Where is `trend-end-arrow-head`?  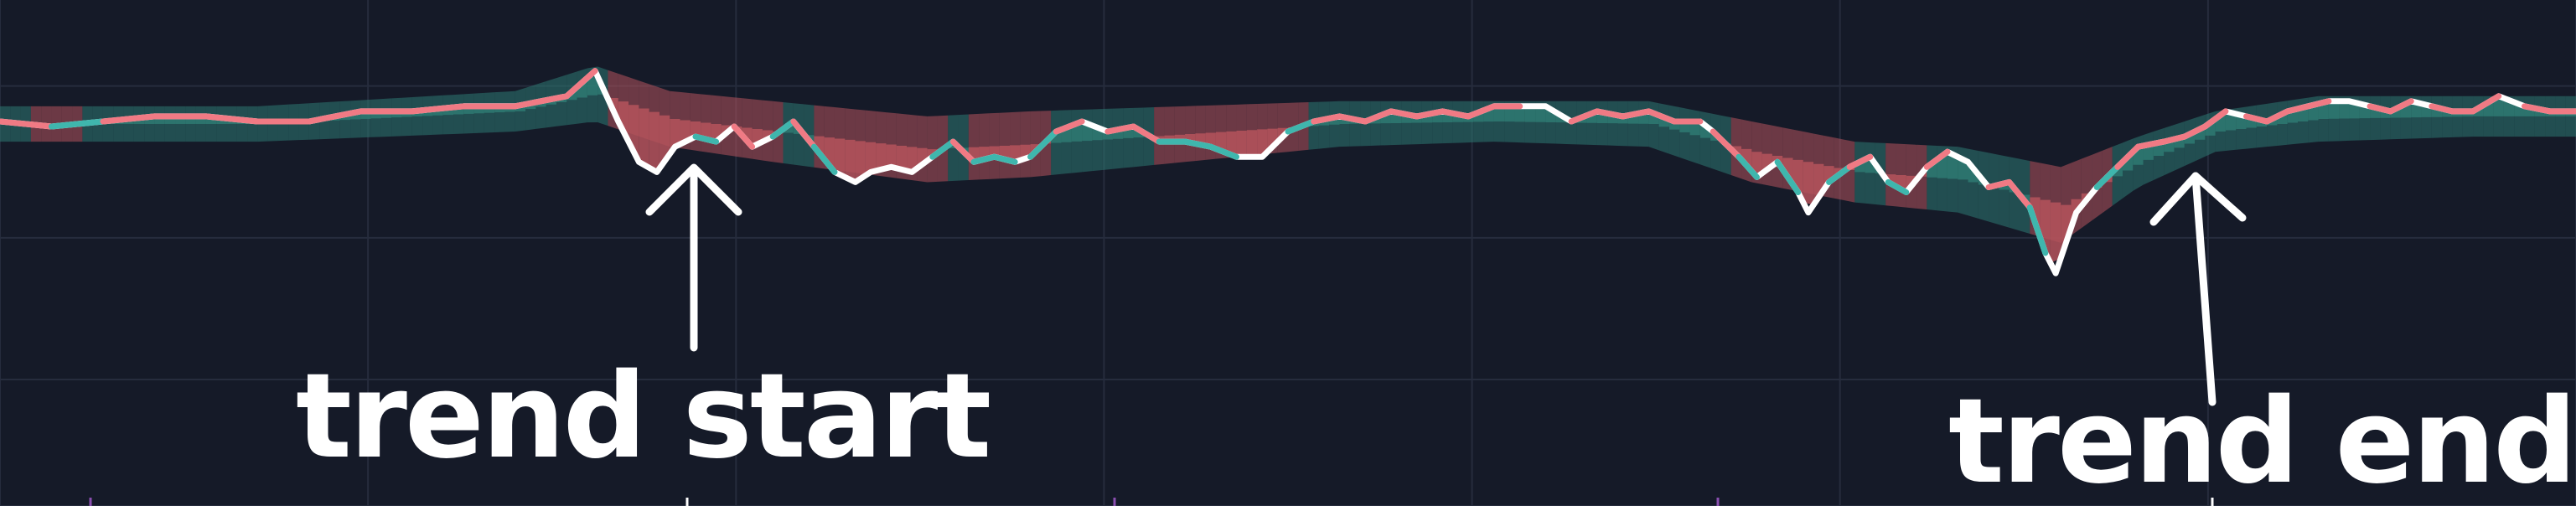
trend-end-arrow-head is located at coordinates (2198, 199).